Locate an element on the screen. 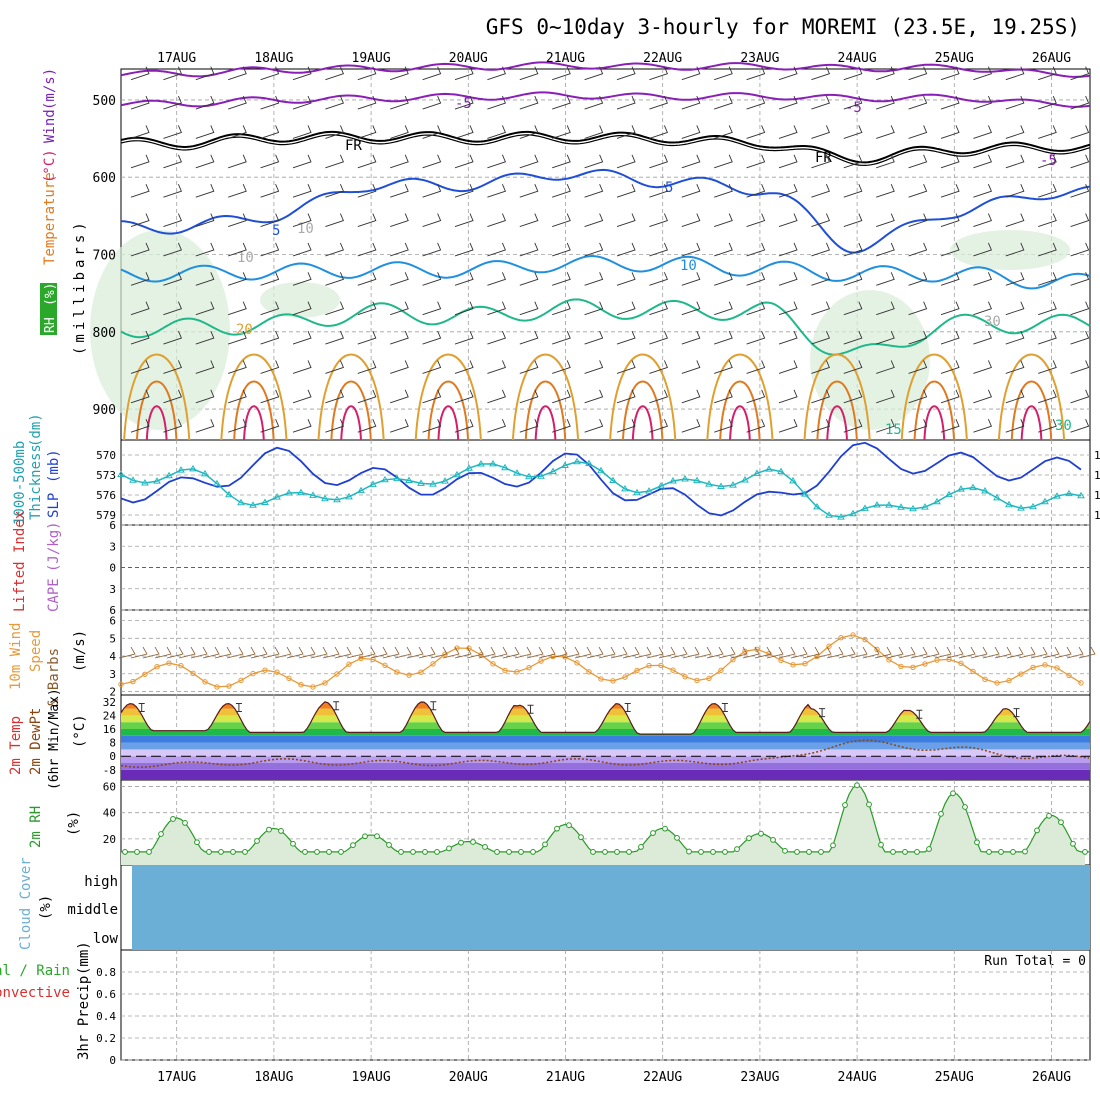 The width and height of the screenshot is (1100, 1100). label-dewpt2m: 2m DewPt is located at coordinates (36, 741).